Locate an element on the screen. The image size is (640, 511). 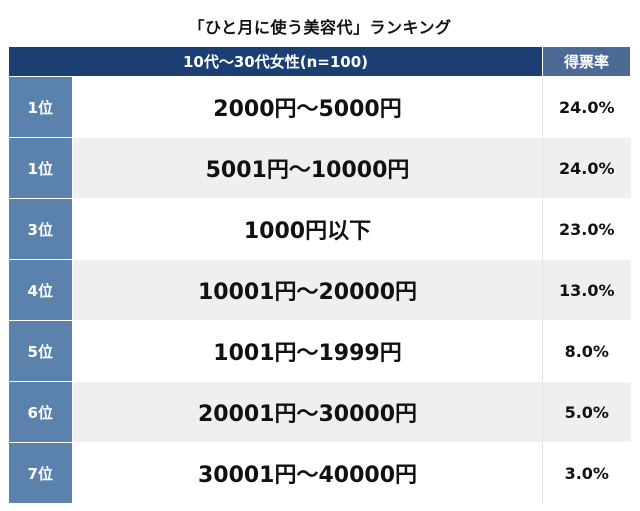
table-row: 1位 2000円〜5000円 24.0% is located at coordinates (319, 107).